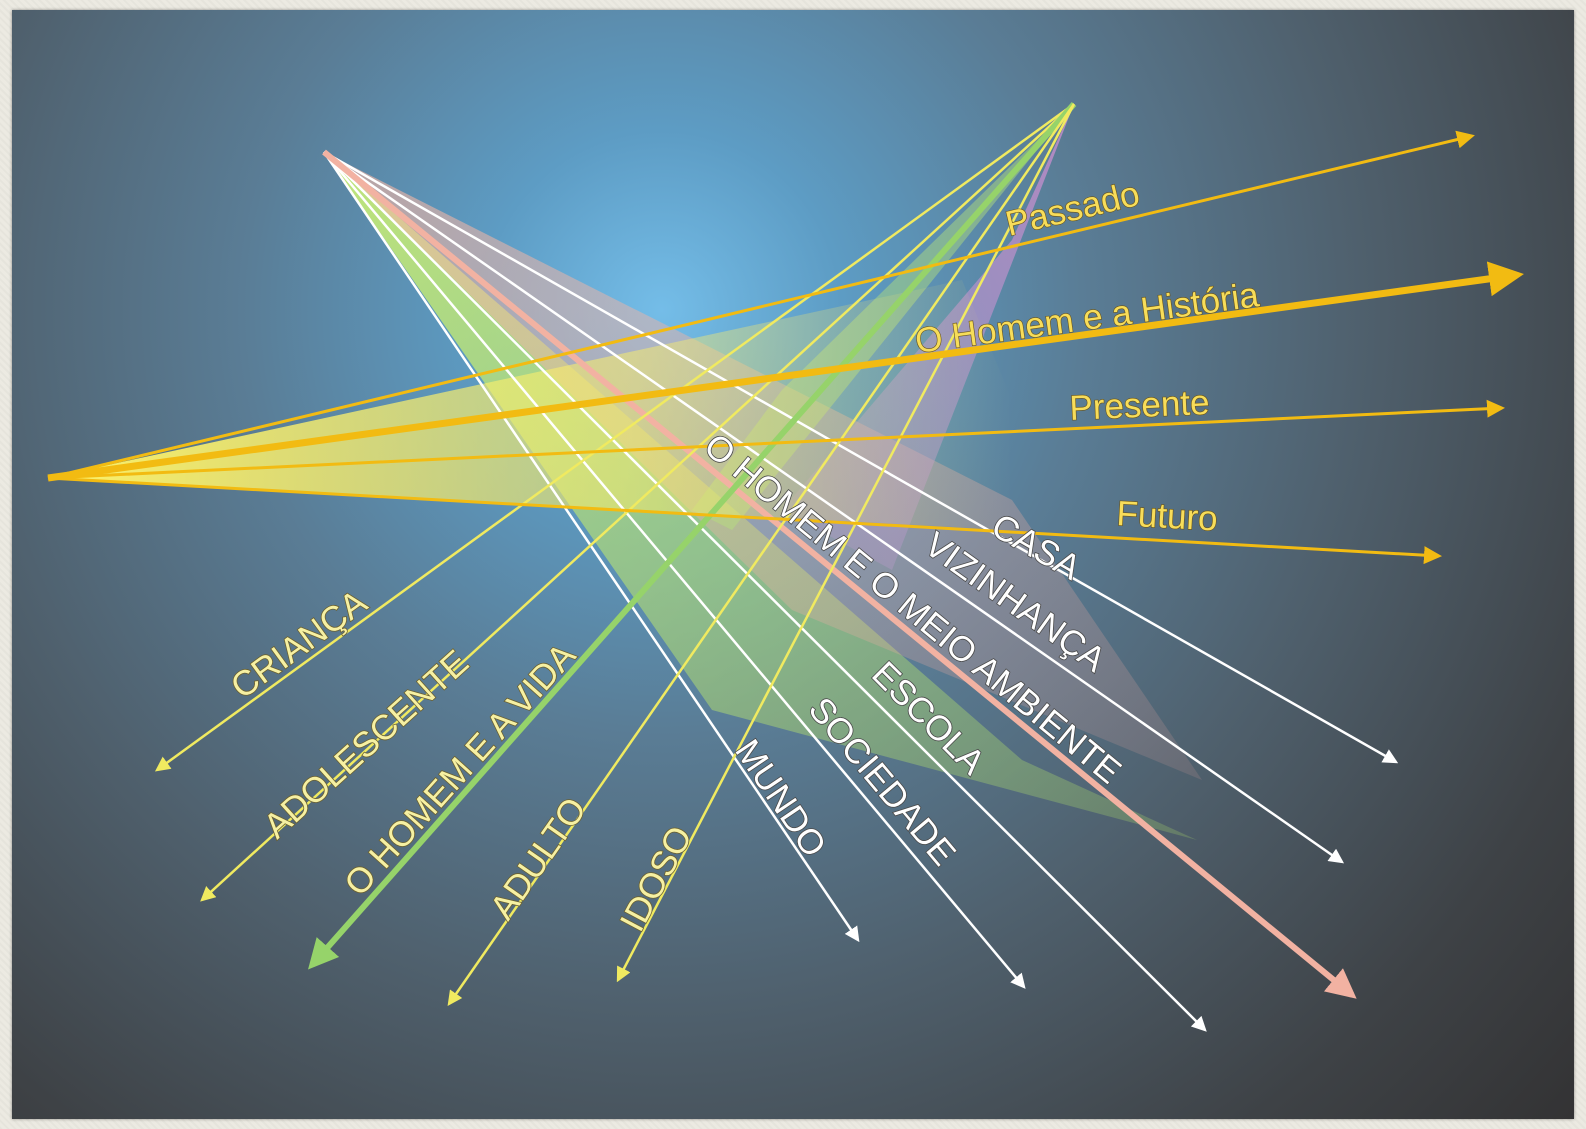 This screenshot has width=1586, height=1129. I want to click on label-futuro: Futuro, so click(1167, 516).